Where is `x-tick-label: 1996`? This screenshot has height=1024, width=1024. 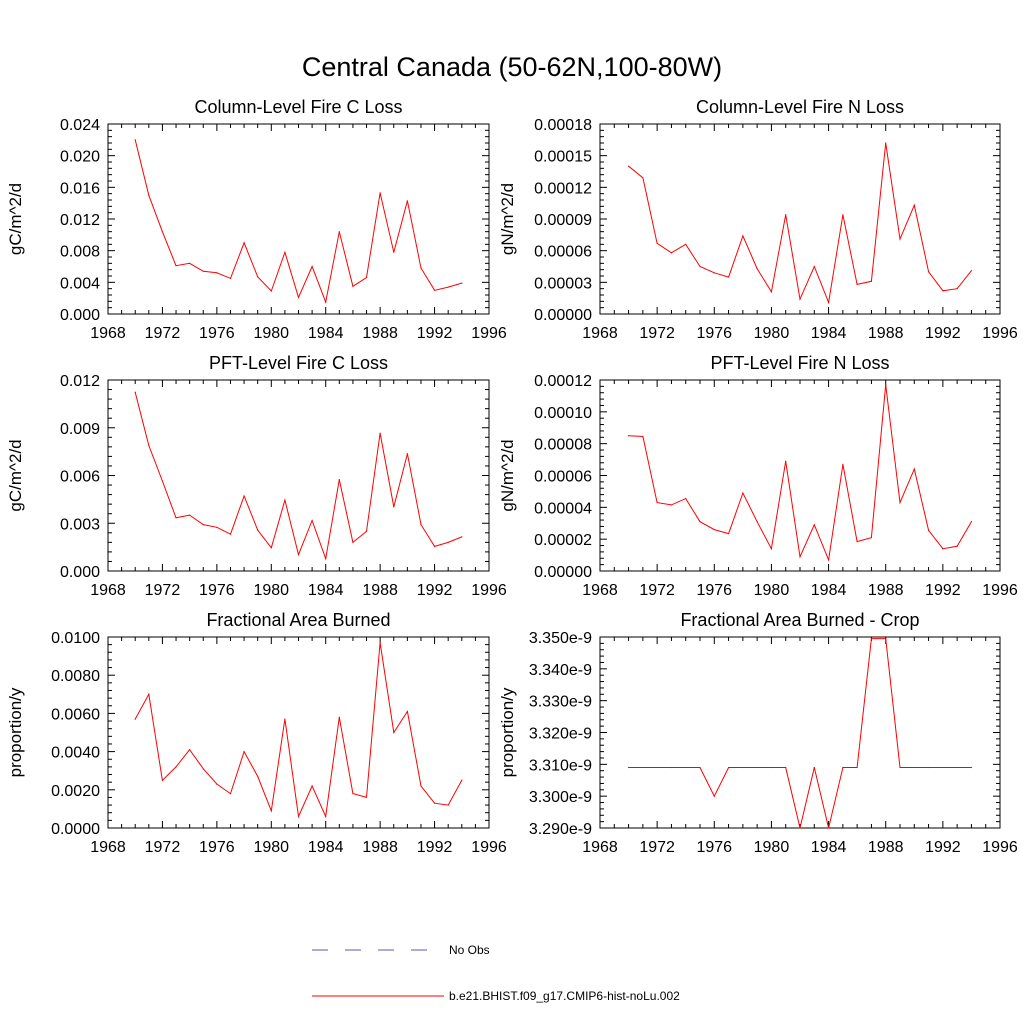
x-tick-label: 1996 is located at coordinates (1000, 847).